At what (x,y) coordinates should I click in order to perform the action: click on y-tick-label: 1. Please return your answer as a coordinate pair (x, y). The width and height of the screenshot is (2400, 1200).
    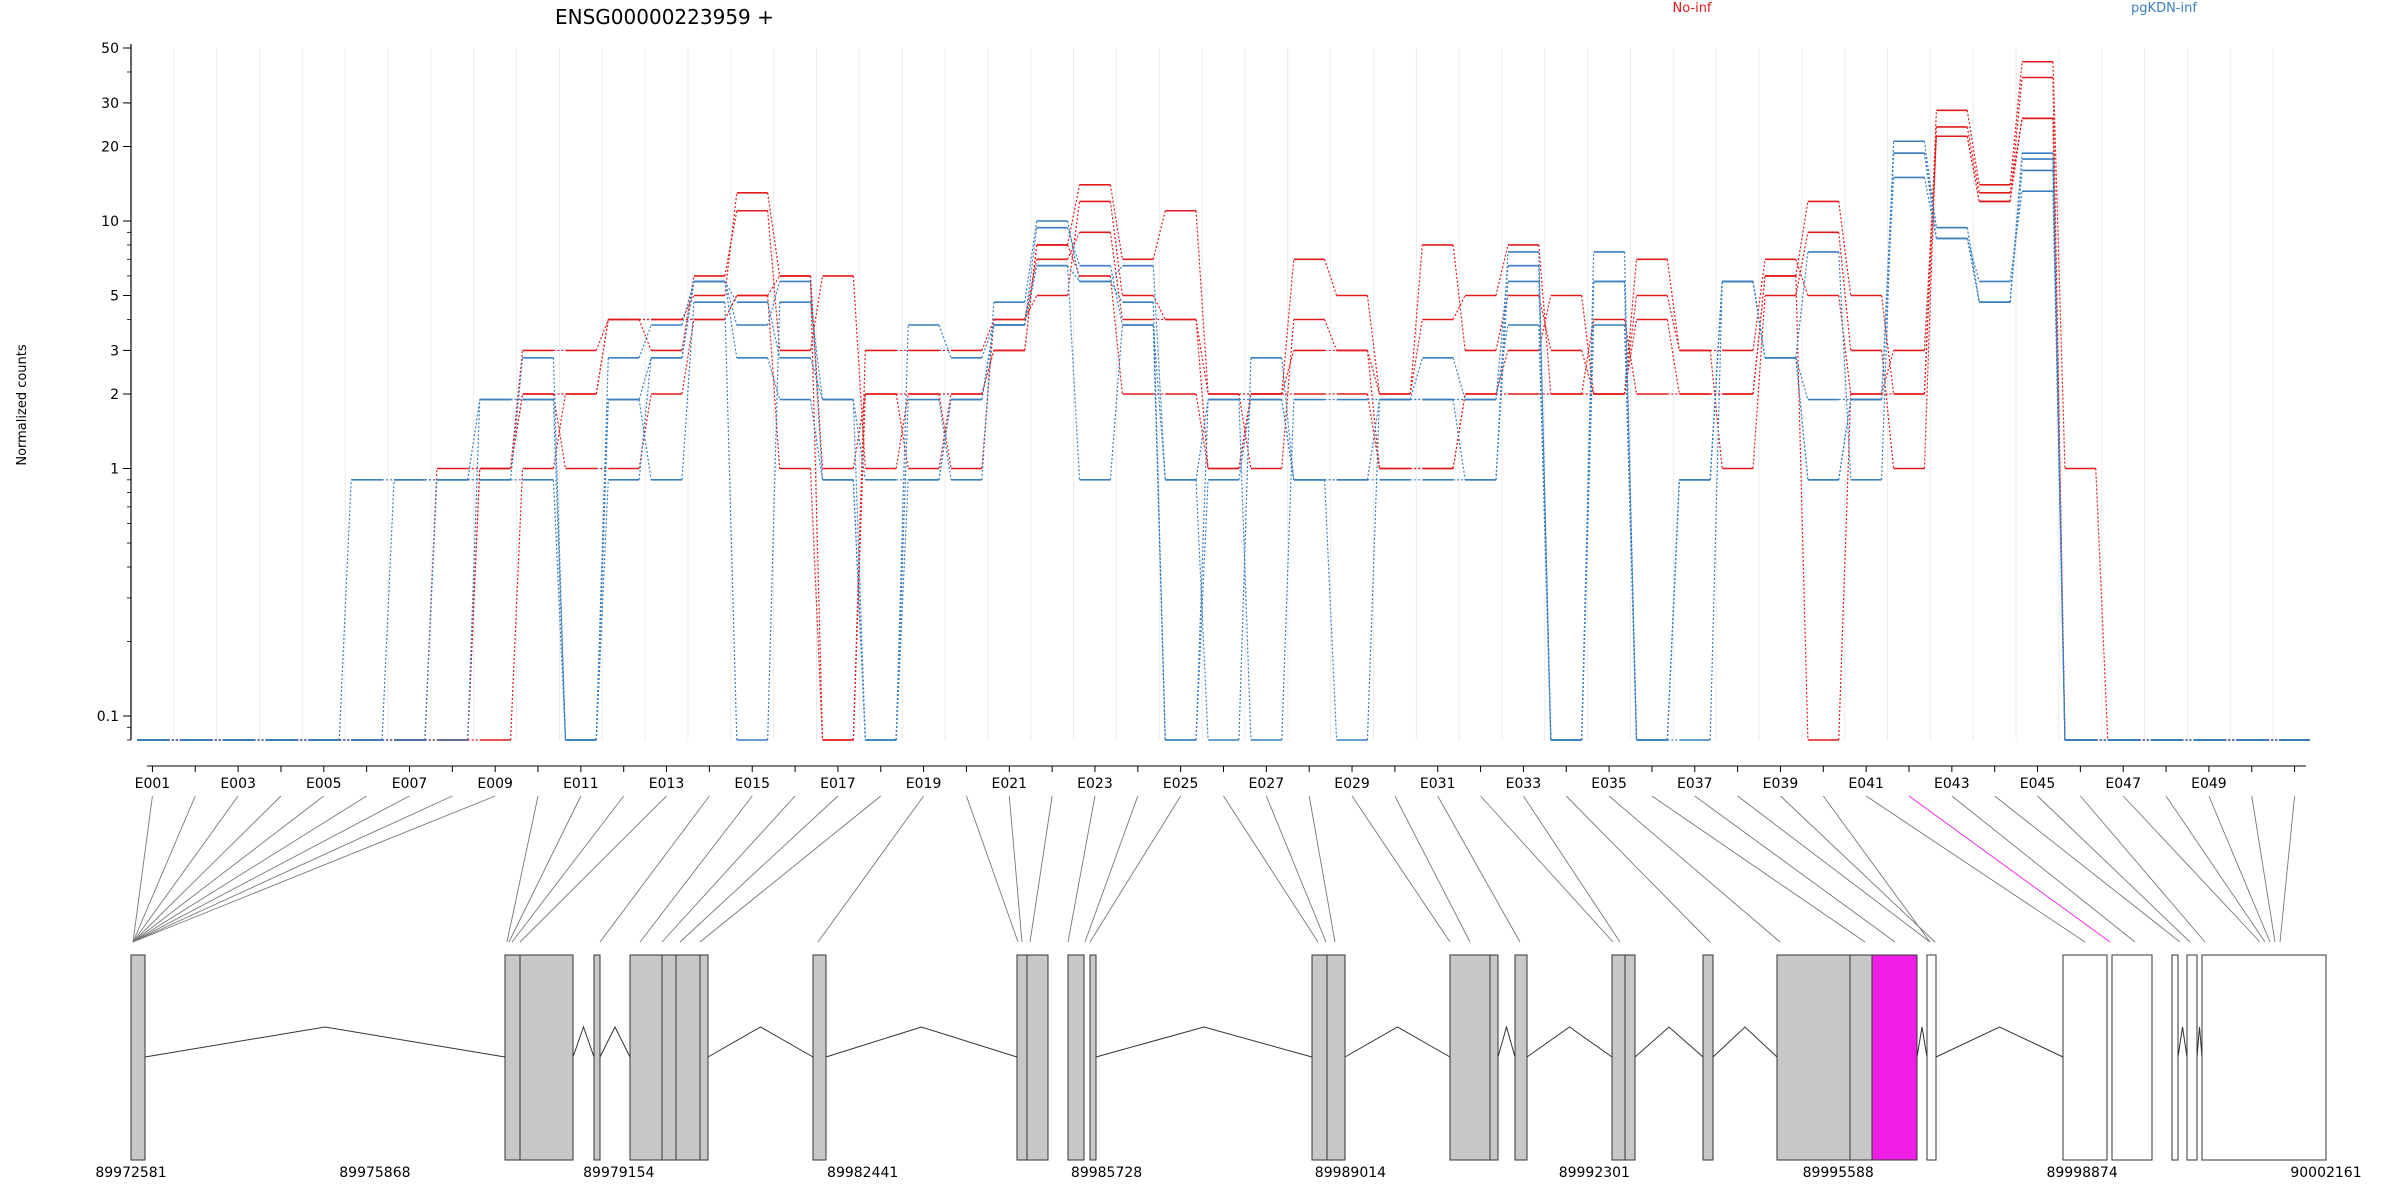
    Looking at the image, I should click on (114, 470).